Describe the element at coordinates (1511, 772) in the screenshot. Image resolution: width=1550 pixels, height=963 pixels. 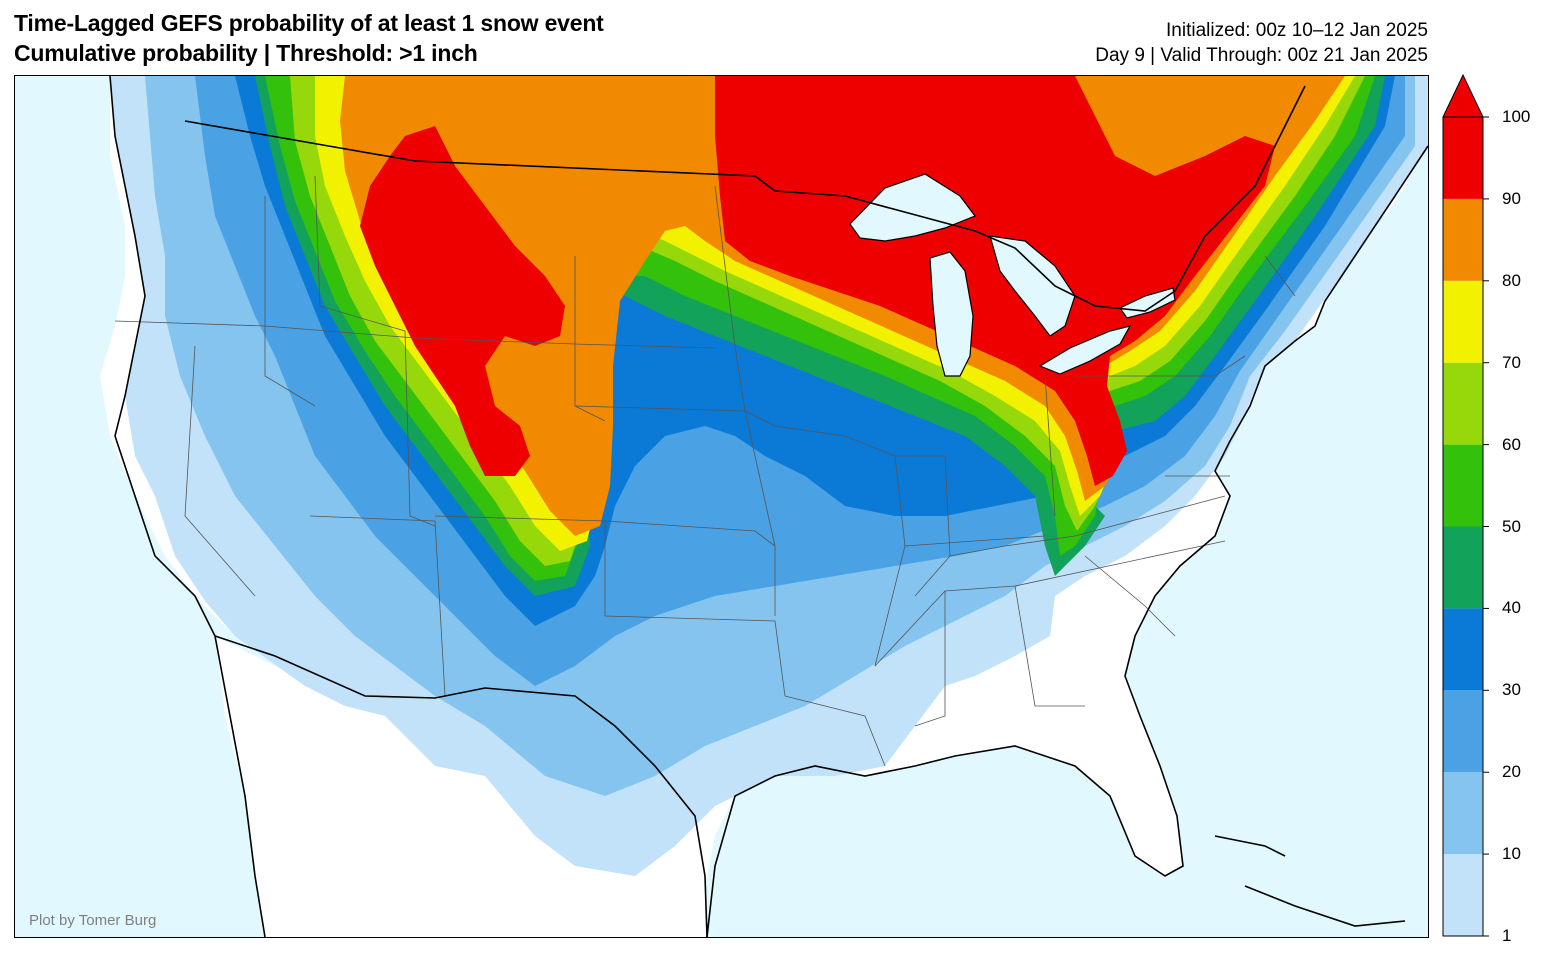
I see `colorbar-tick-20: 20` at that location.